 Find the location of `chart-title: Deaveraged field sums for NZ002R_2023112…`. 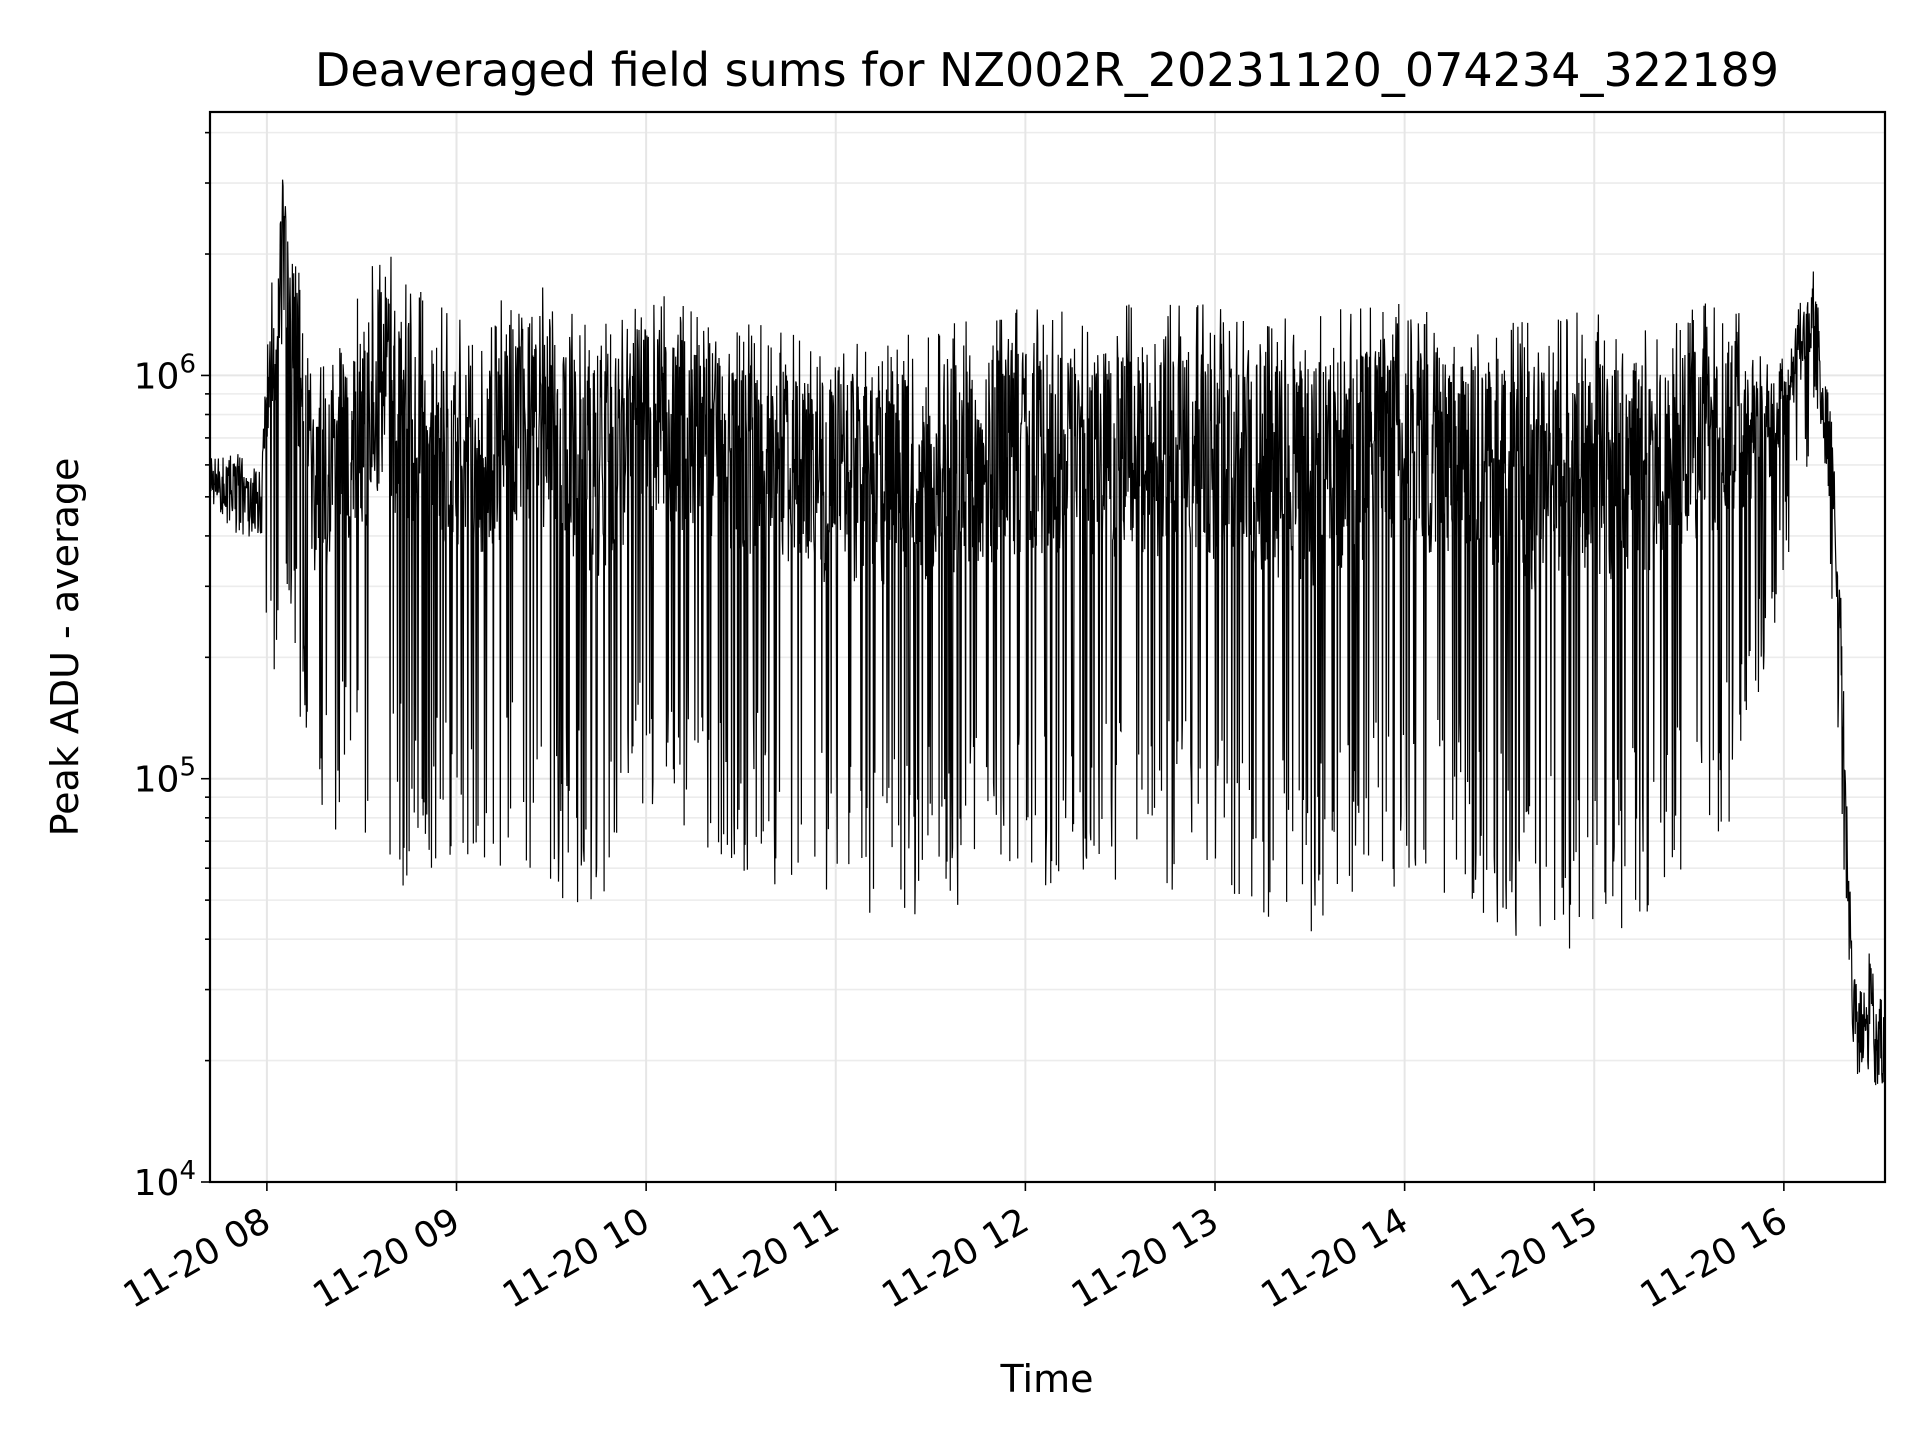

chart-title: Deaveraged field sums for NZ002R_2023112… is located at coordinates (1047, 70).